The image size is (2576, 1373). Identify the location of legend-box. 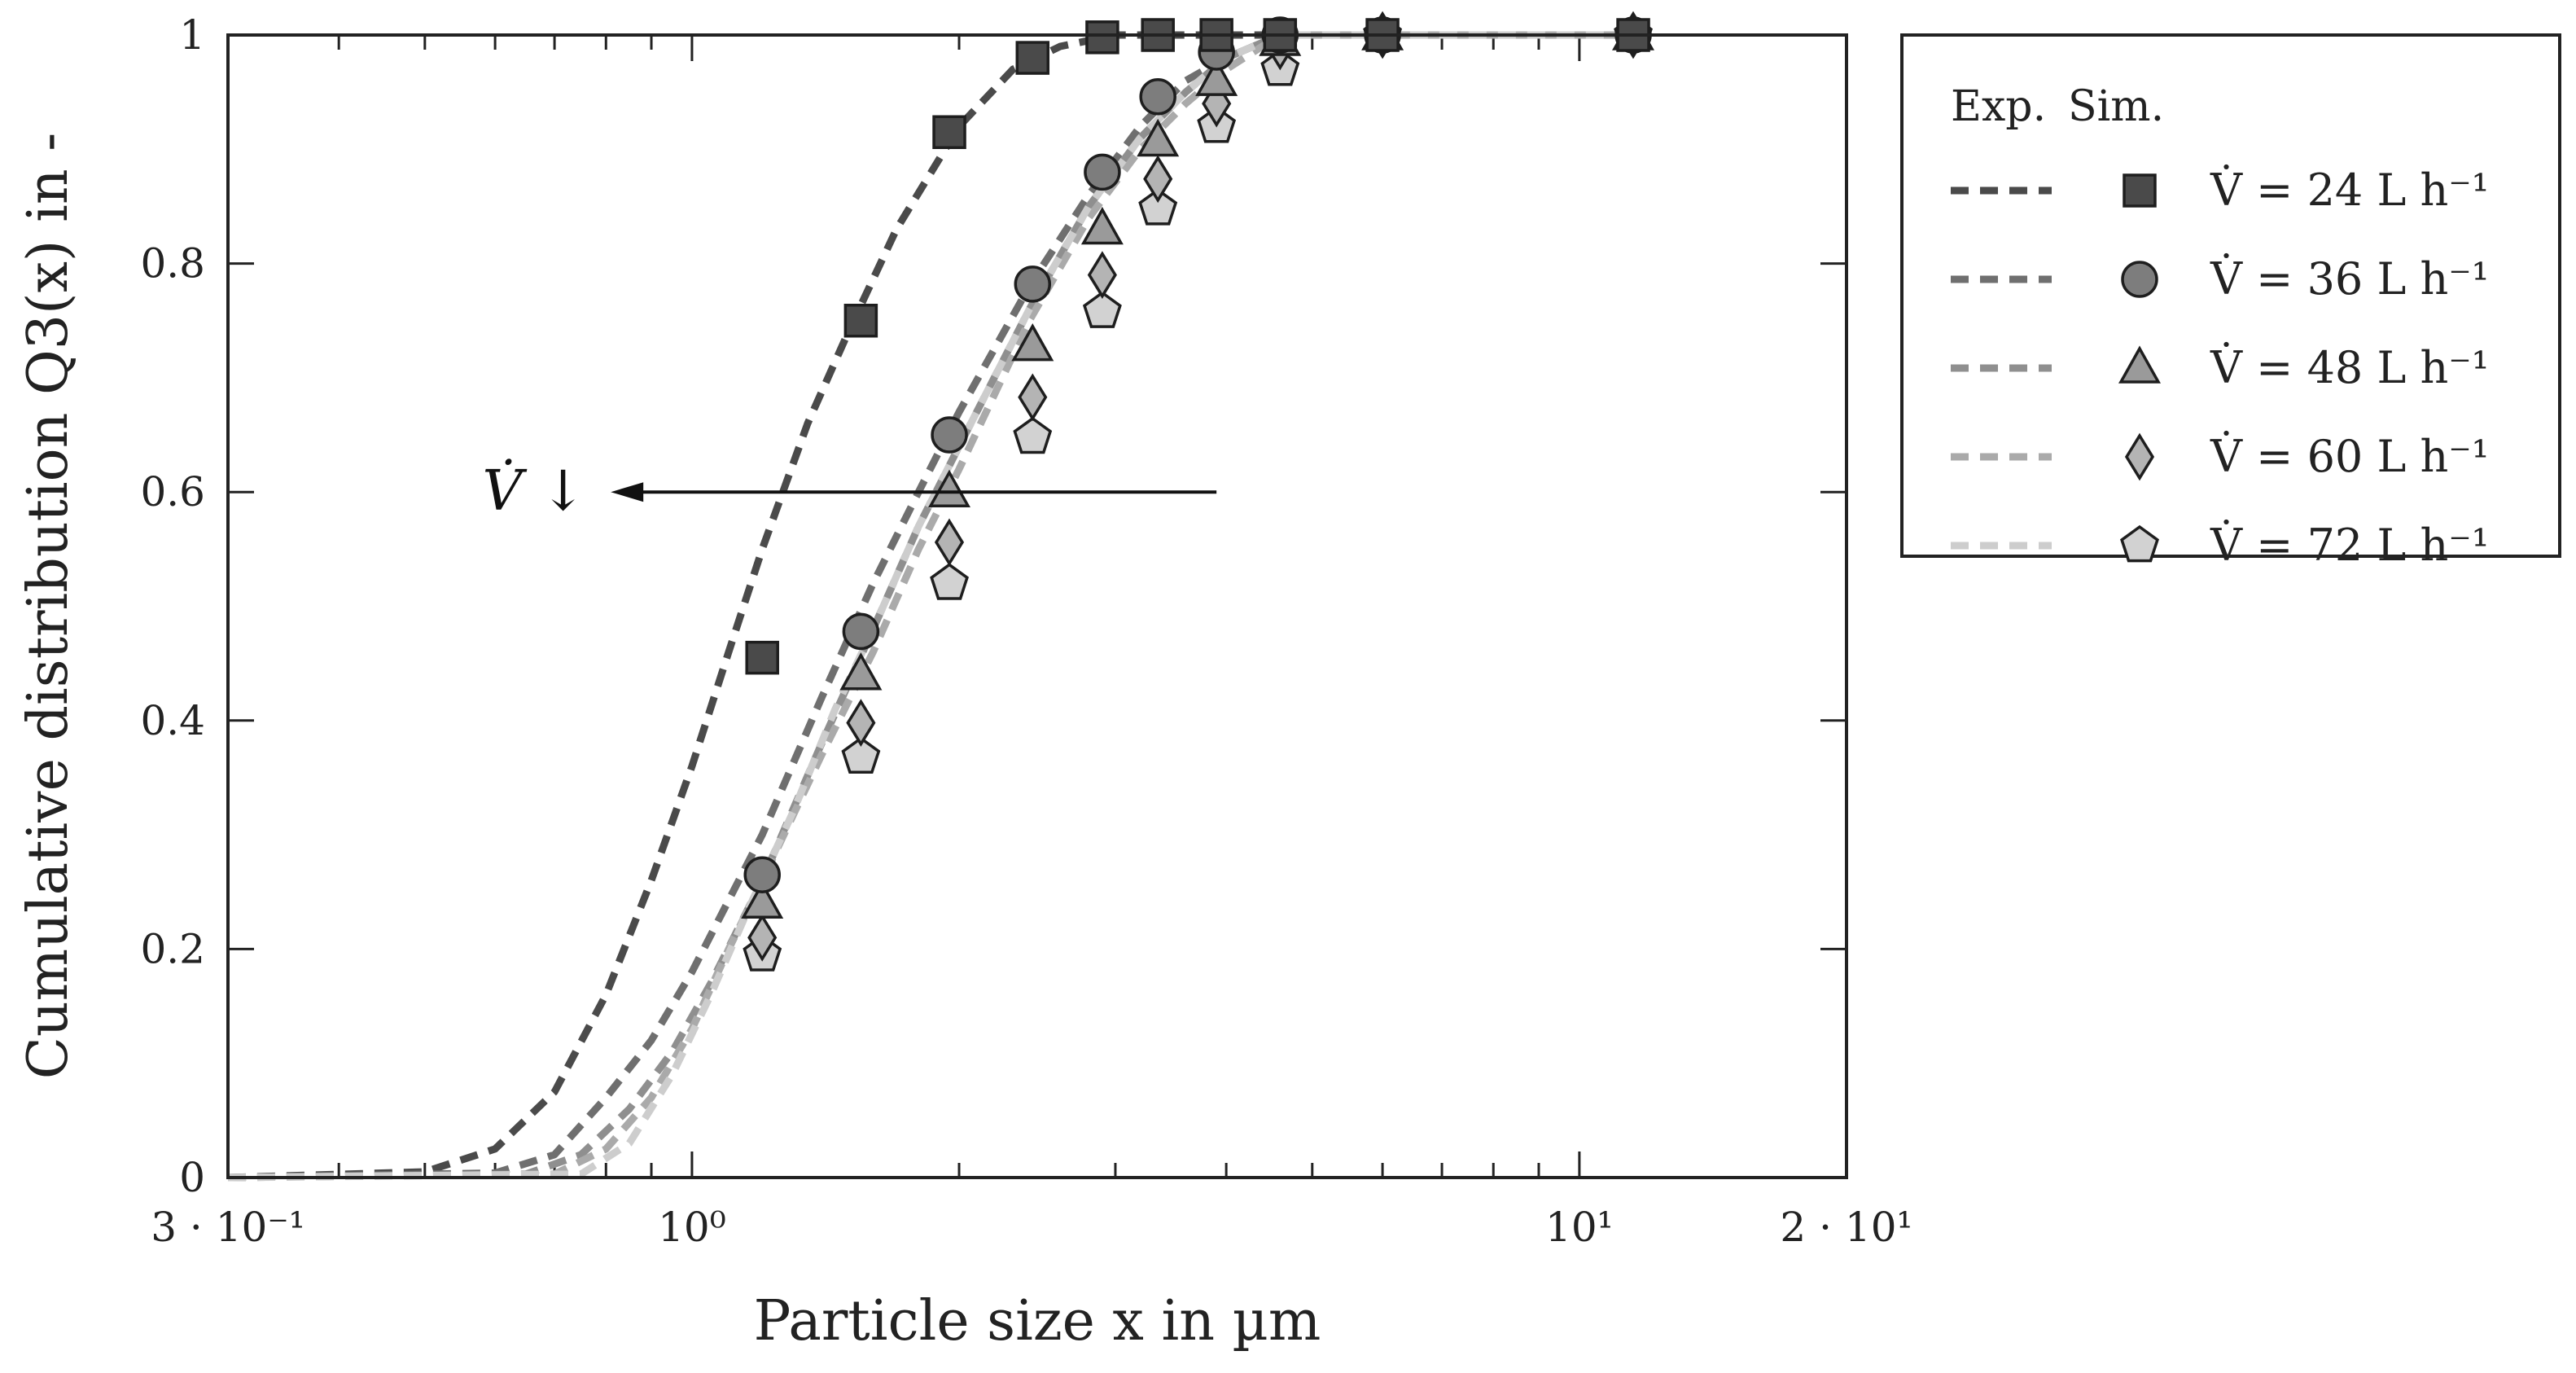
(2230, 295).